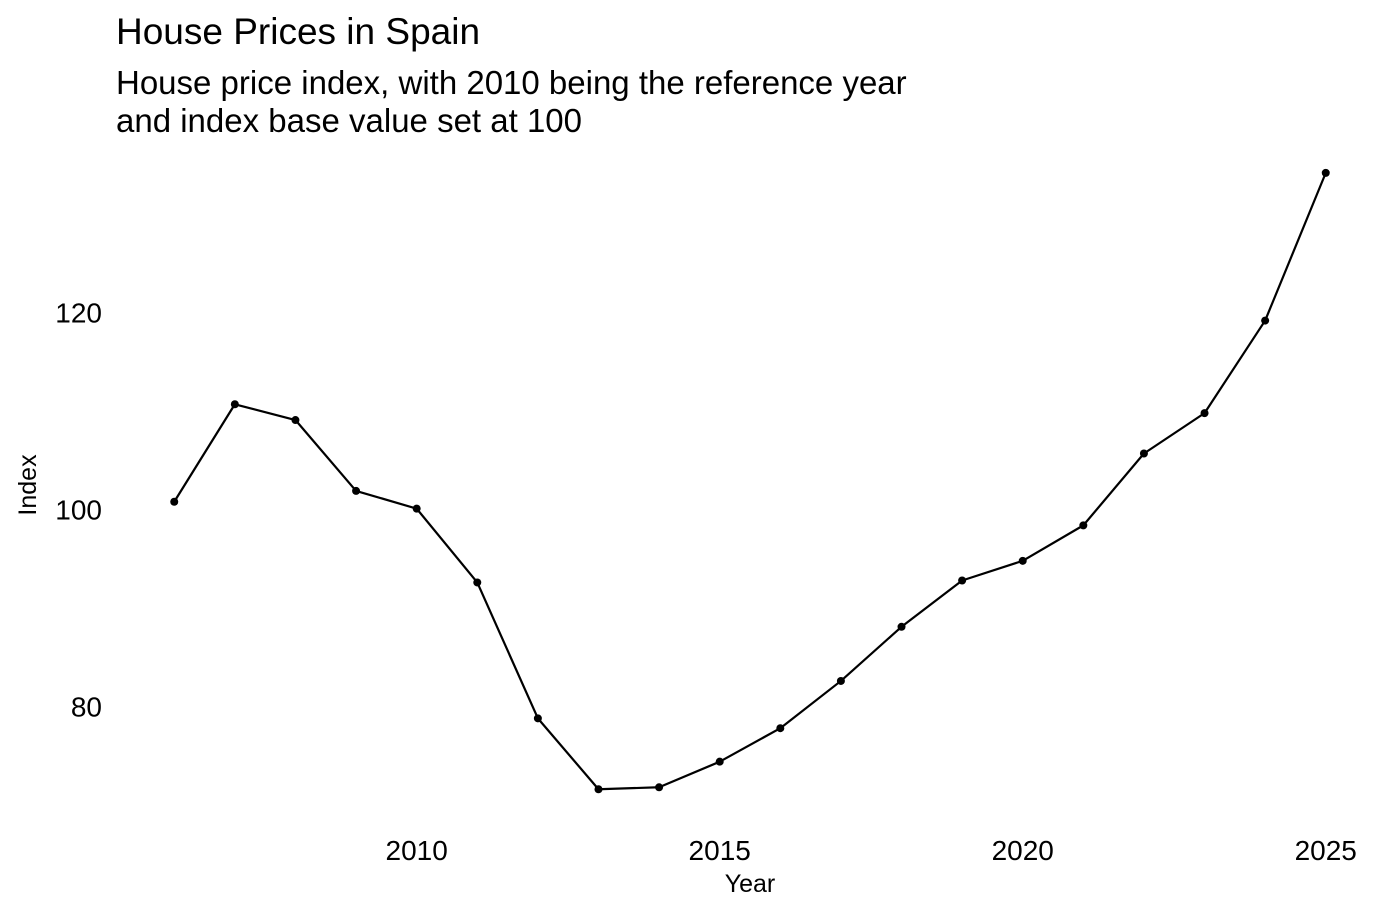  What do you see at coordinates (28, 485) in the screenshot?
I see `y-axis-label: Index` at bounding box center [28, 485].